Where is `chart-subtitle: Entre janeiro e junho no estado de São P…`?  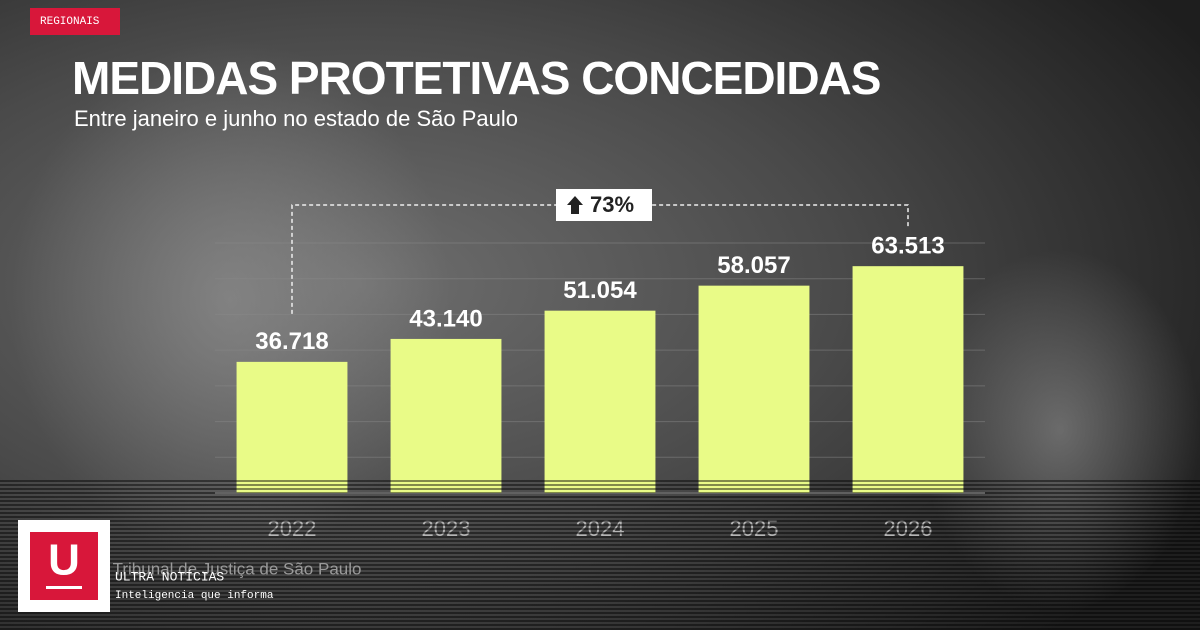
chart-subtitle: Entre janeiro e junho no estado de São P… is located at coordinates (296, 118).